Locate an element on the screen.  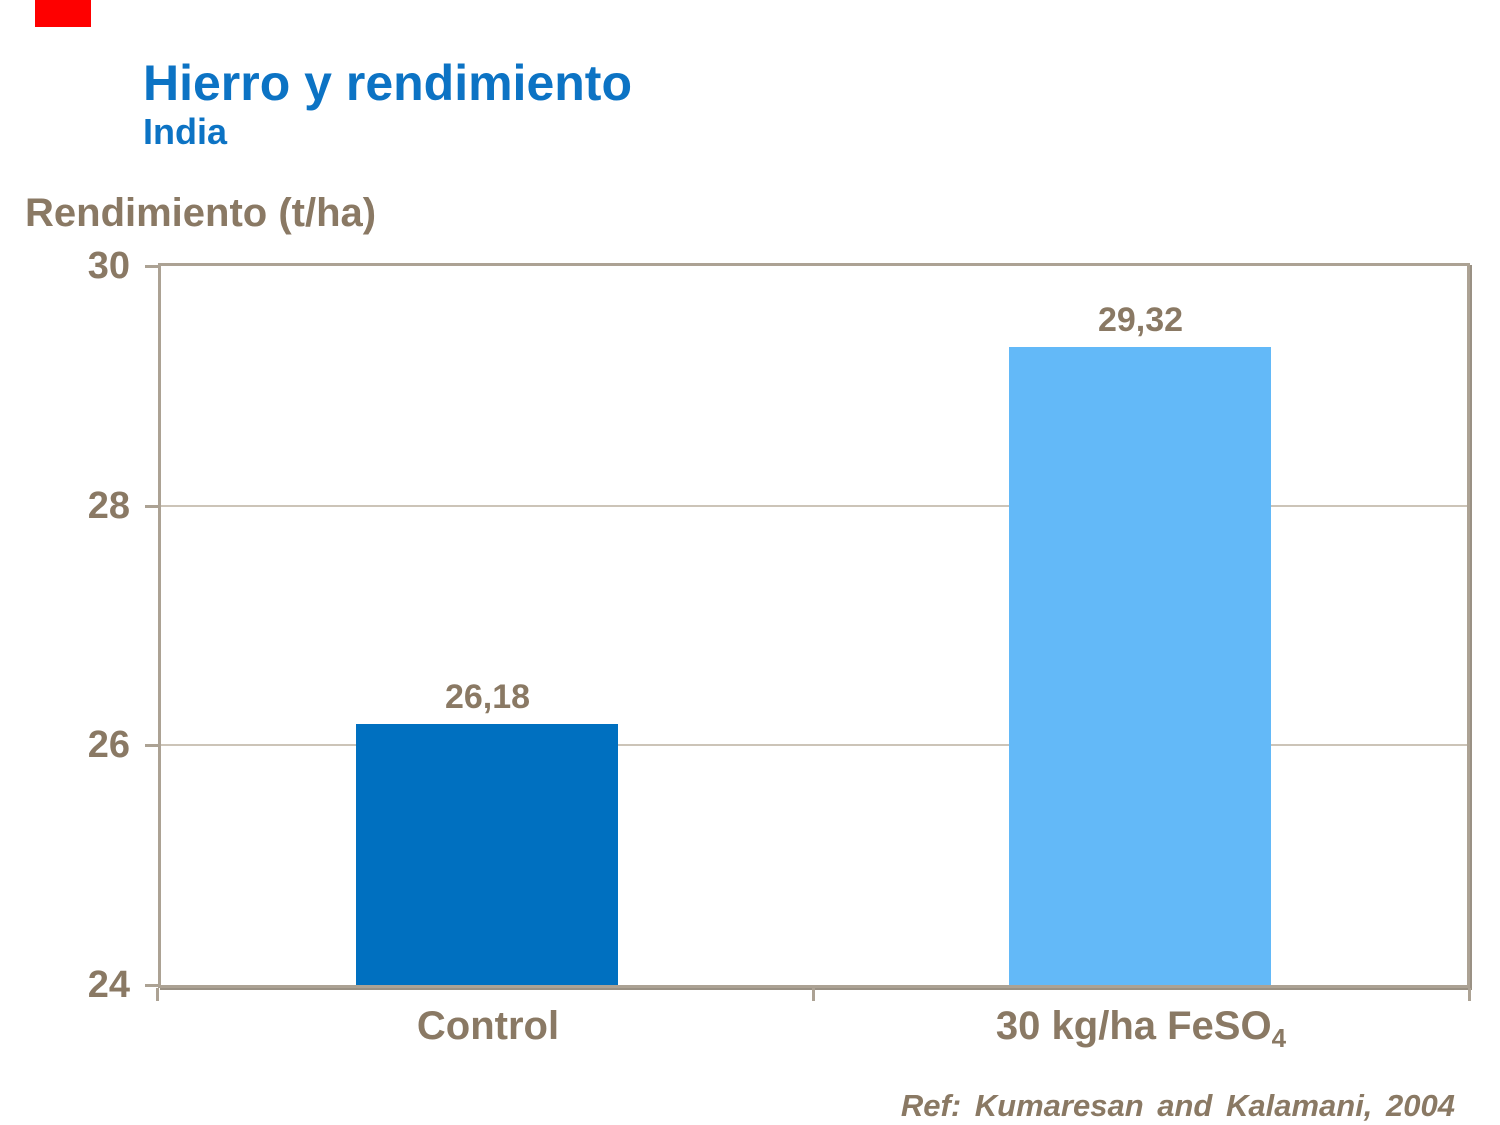
slide-accent-bar is located at coordinates (63, 13).